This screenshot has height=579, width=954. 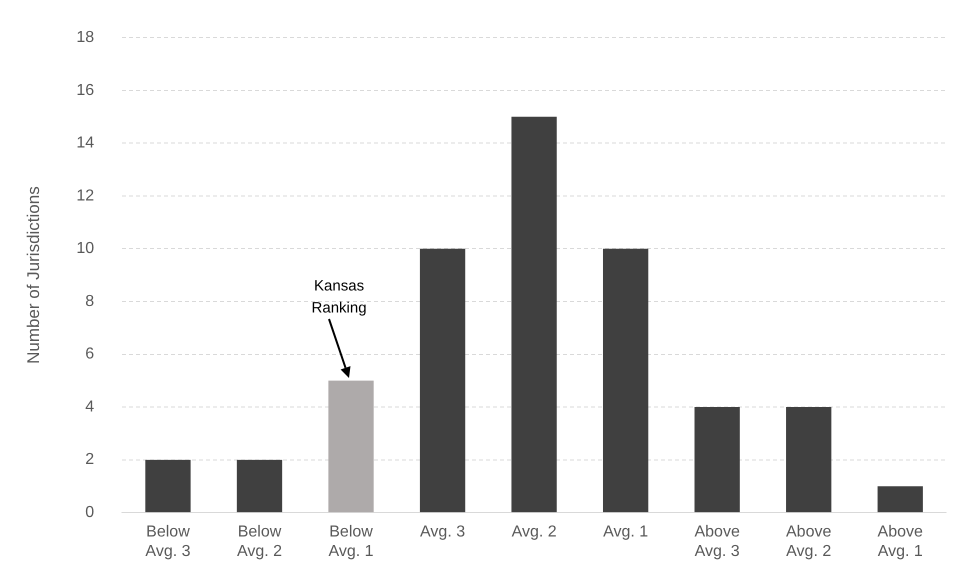 I want to click on y-tick-label: 8, so click(x=89, y=301).